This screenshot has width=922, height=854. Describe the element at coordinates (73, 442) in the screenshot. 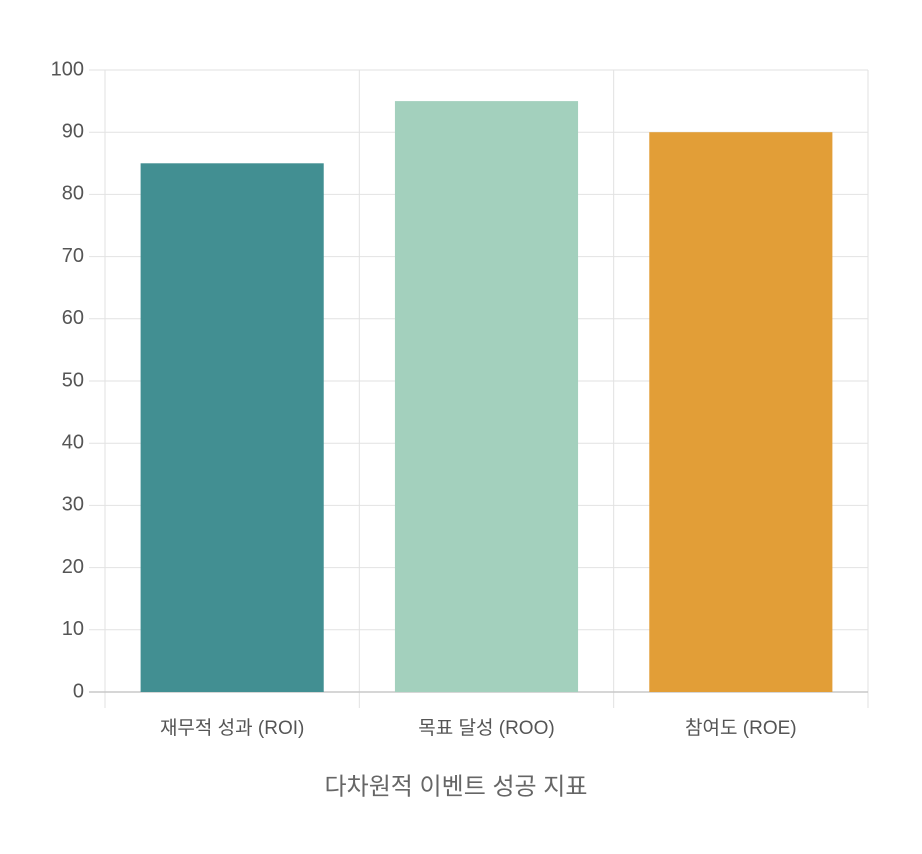

I see `y-tick-label: 40` at that location.